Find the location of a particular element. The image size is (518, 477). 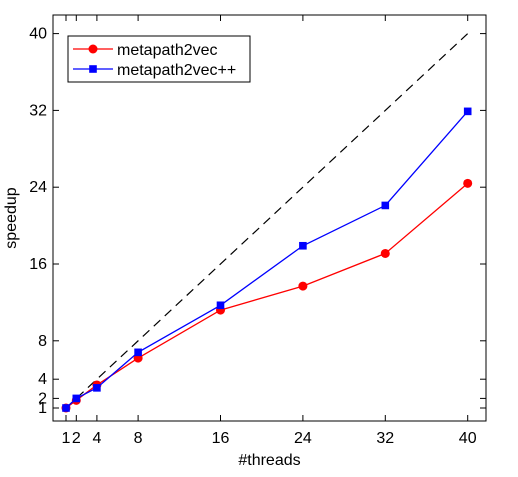

legend: metapath2vec metapath2vec++ is located at coordinates (159, 59).